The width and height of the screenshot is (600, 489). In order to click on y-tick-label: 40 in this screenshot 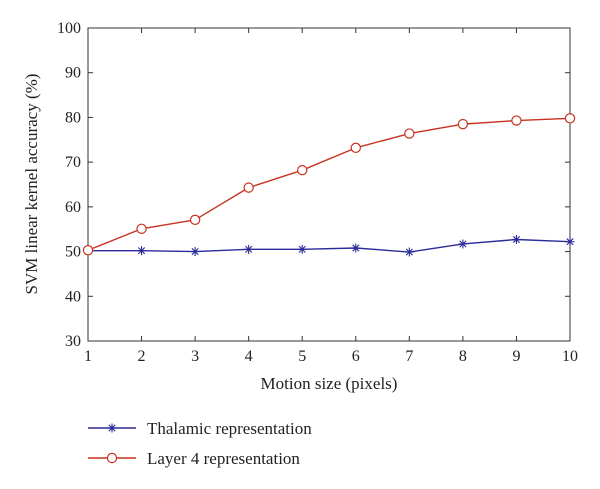, I will do `click(73, 296)`.